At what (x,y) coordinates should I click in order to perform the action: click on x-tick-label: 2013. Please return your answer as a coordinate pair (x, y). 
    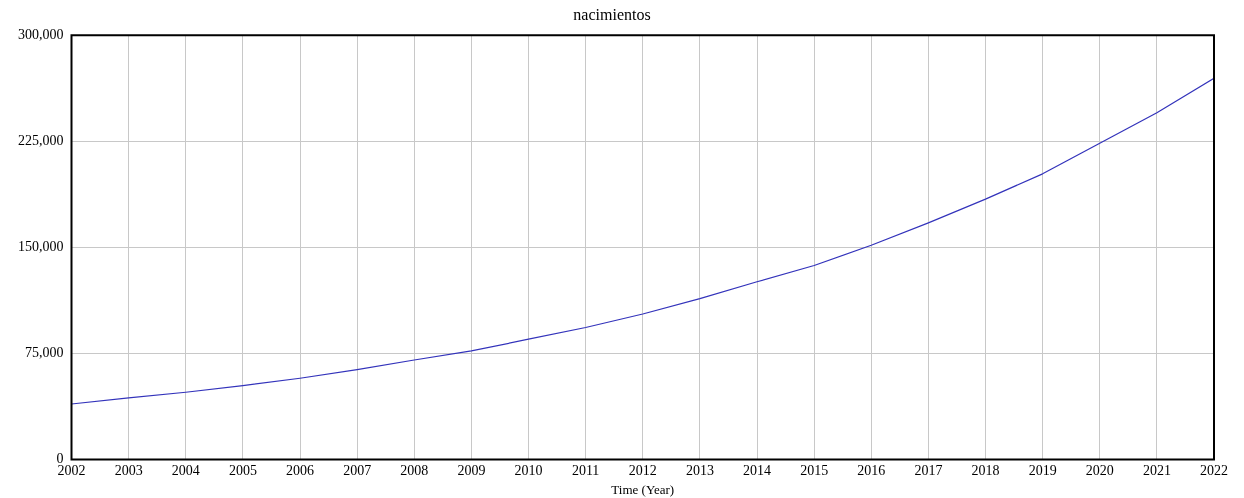
    Looking at the image, I should click on (699, 470).